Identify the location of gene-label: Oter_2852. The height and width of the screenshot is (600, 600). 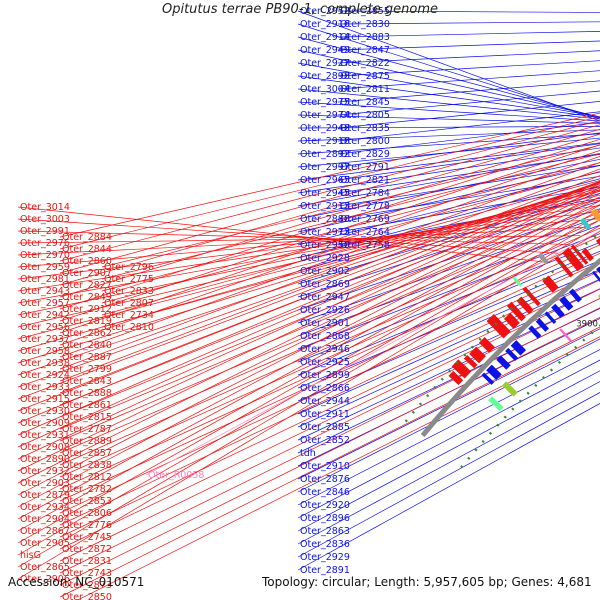
(325, 440).